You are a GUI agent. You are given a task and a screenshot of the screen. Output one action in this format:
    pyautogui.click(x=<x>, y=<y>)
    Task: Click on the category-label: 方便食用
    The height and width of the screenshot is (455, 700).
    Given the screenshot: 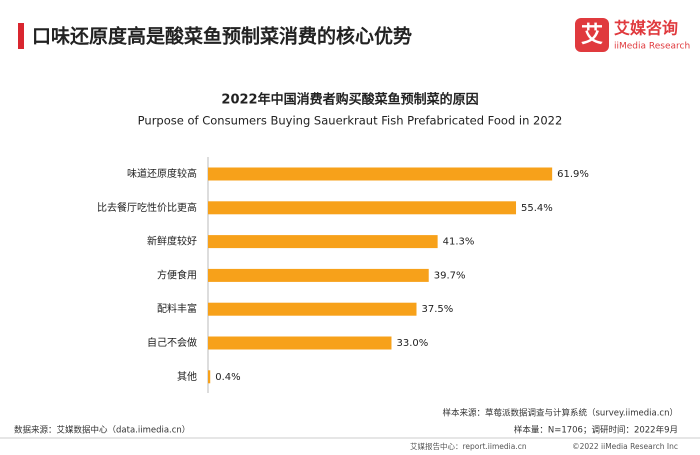 What is the action you would take?
    pyautogui.click(x=177, y=274)
    